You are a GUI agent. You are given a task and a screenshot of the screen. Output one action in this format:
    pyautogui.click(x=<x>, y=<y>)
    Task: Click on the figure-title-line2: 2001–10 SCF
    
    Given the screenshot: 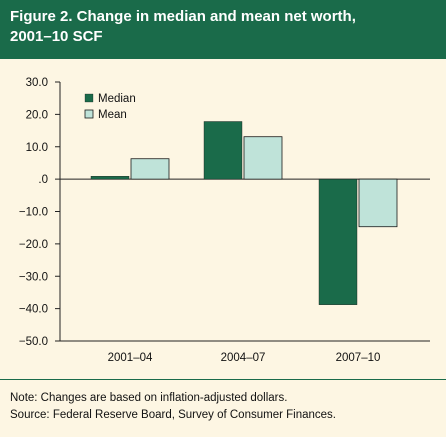 What is the action you would take?
    pyautogui.click(x=56, y=36)
    